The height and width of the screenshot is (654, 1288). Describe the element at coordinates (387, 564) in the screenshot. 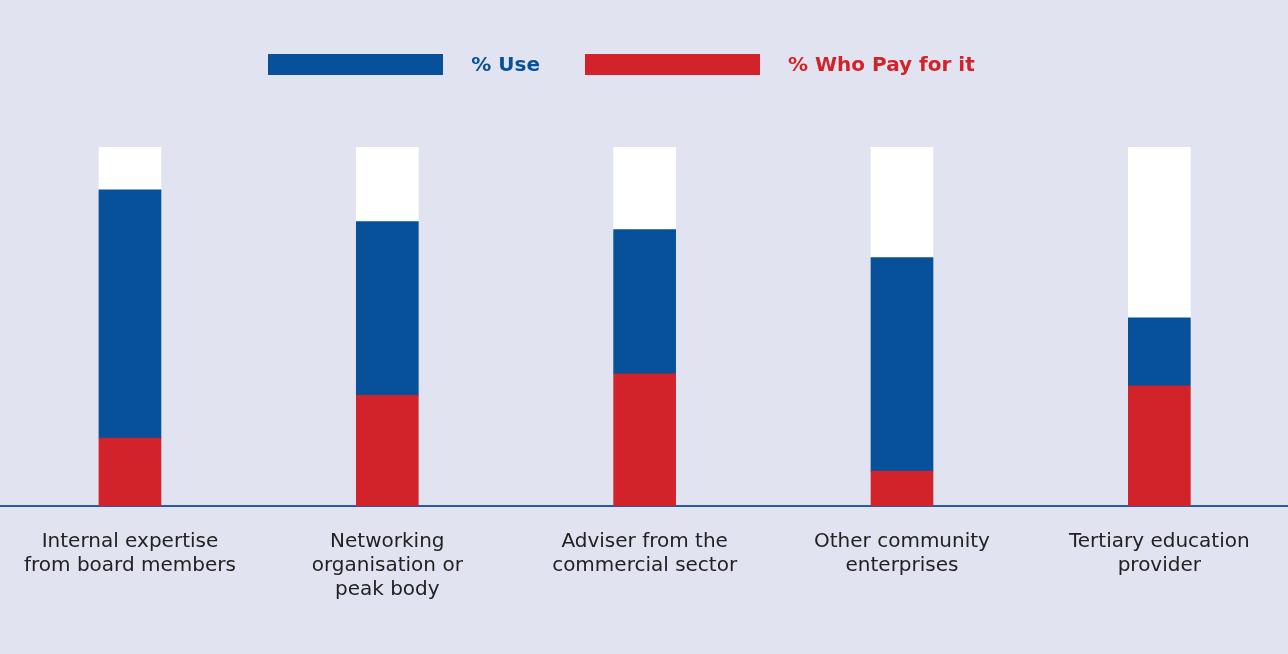

I see `x-tick-label: Networking organisation or peak body` at that location.